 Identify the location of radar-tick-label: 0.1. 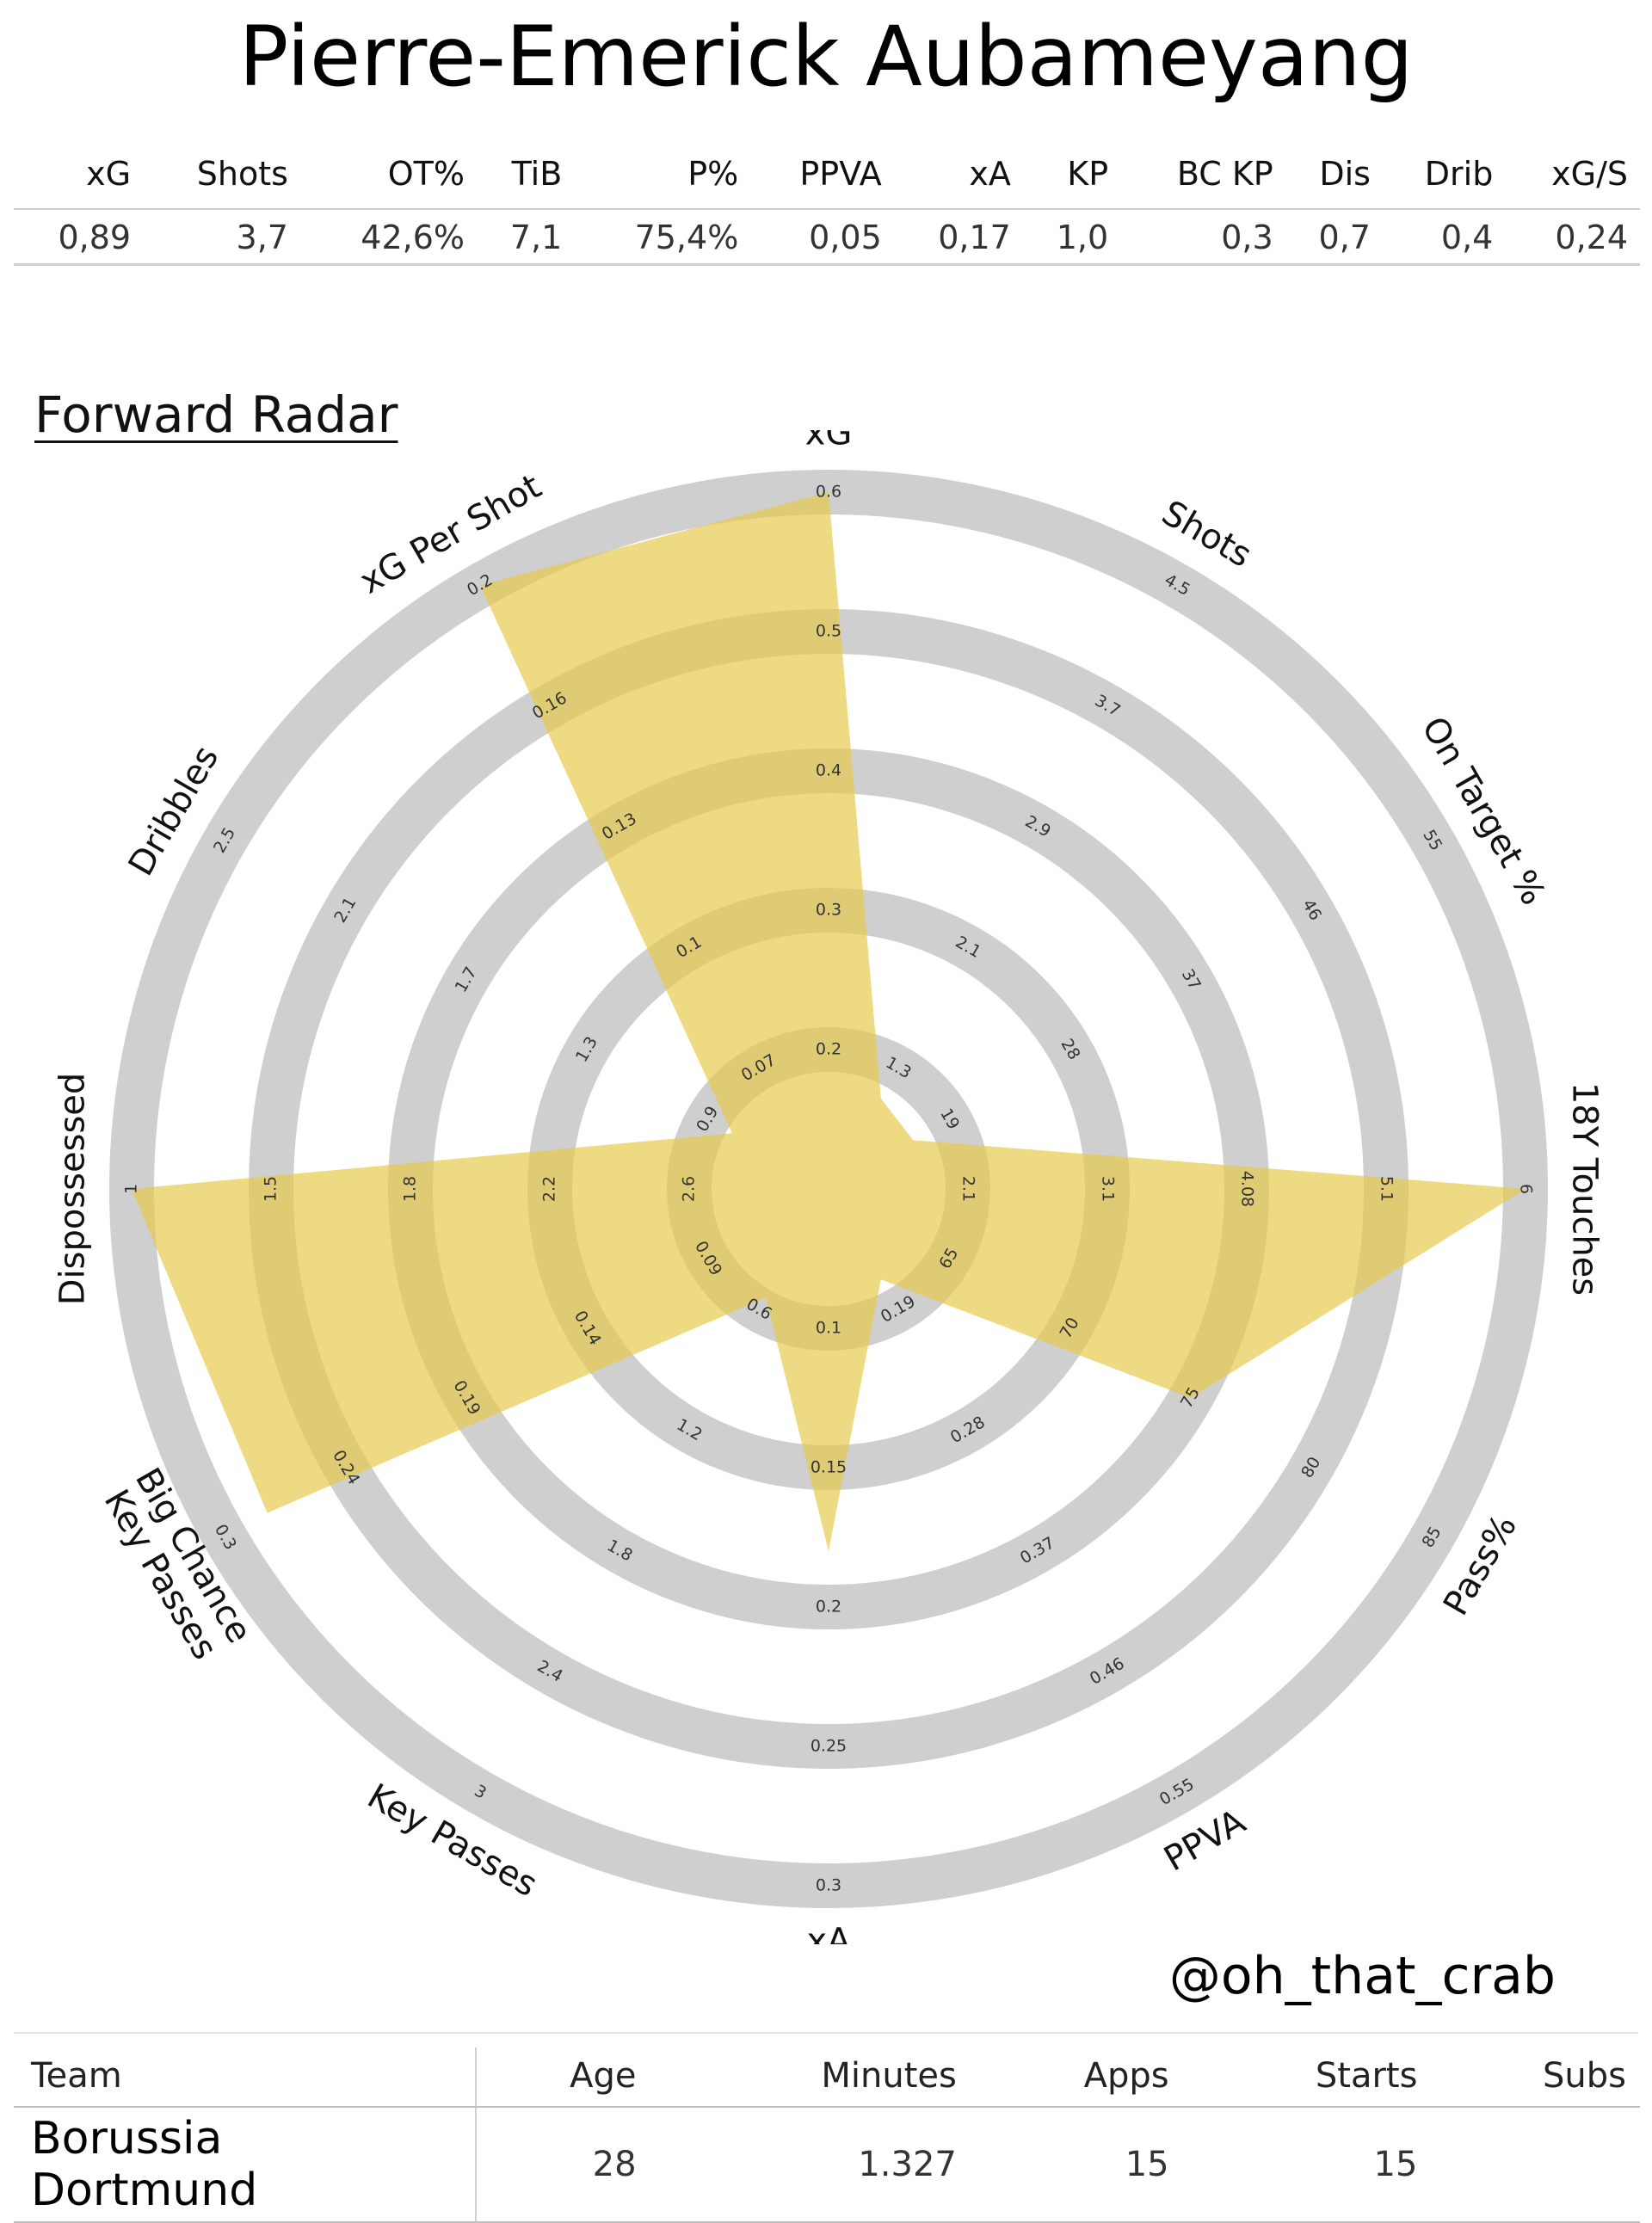
(828, 1329).